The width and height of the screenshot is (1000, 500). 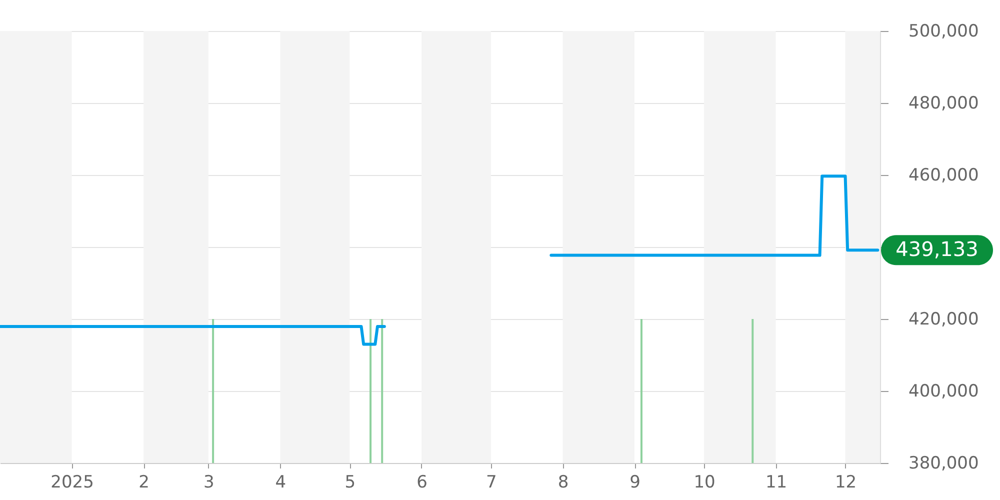 I want to click on y-tick-label: 400,000, so click(x=943, y=392).